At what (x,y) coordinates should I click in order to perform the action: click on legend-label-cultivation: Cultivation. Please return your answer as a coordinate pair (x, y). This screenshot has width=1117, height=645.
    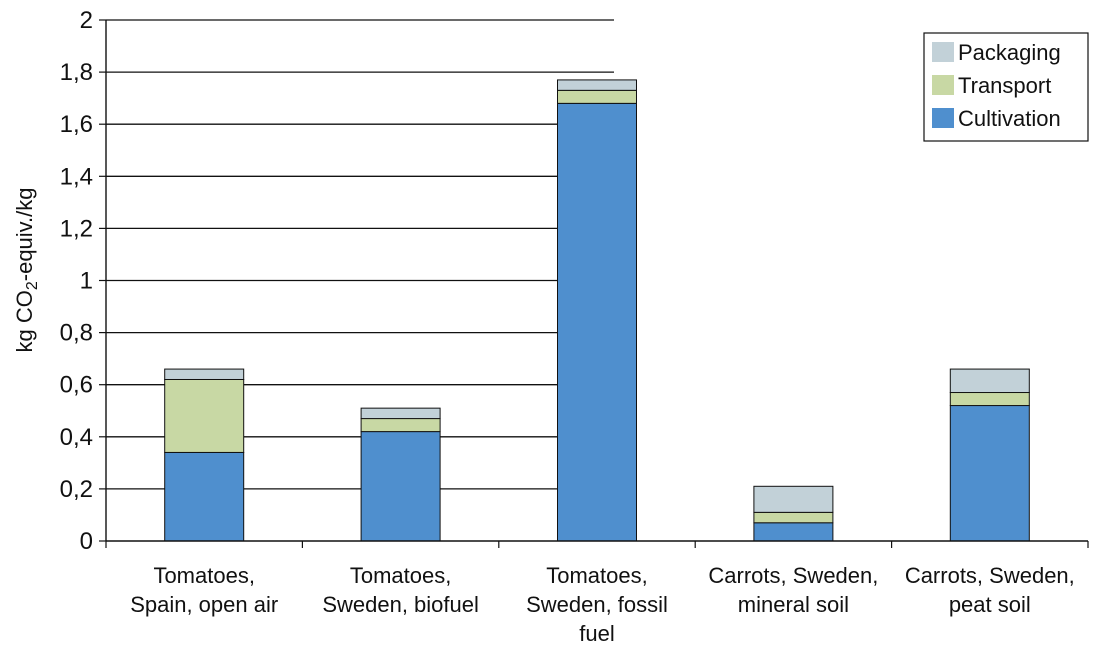
    Looking at the image, I should click on (1009, 118).